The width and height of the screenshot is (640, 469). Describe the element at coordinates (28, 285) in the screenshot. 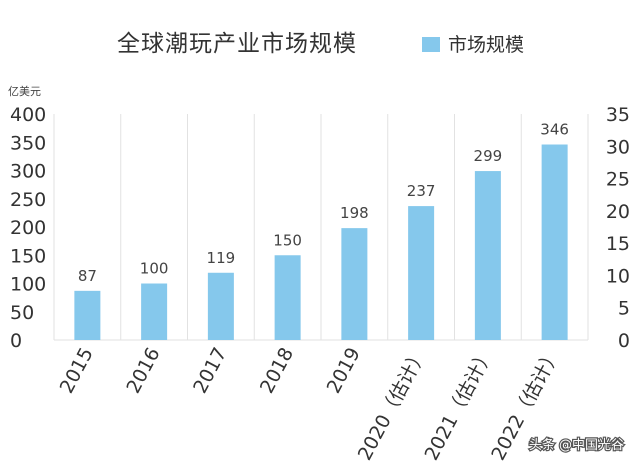

I see `y-tick-label-left: 100` at that location.